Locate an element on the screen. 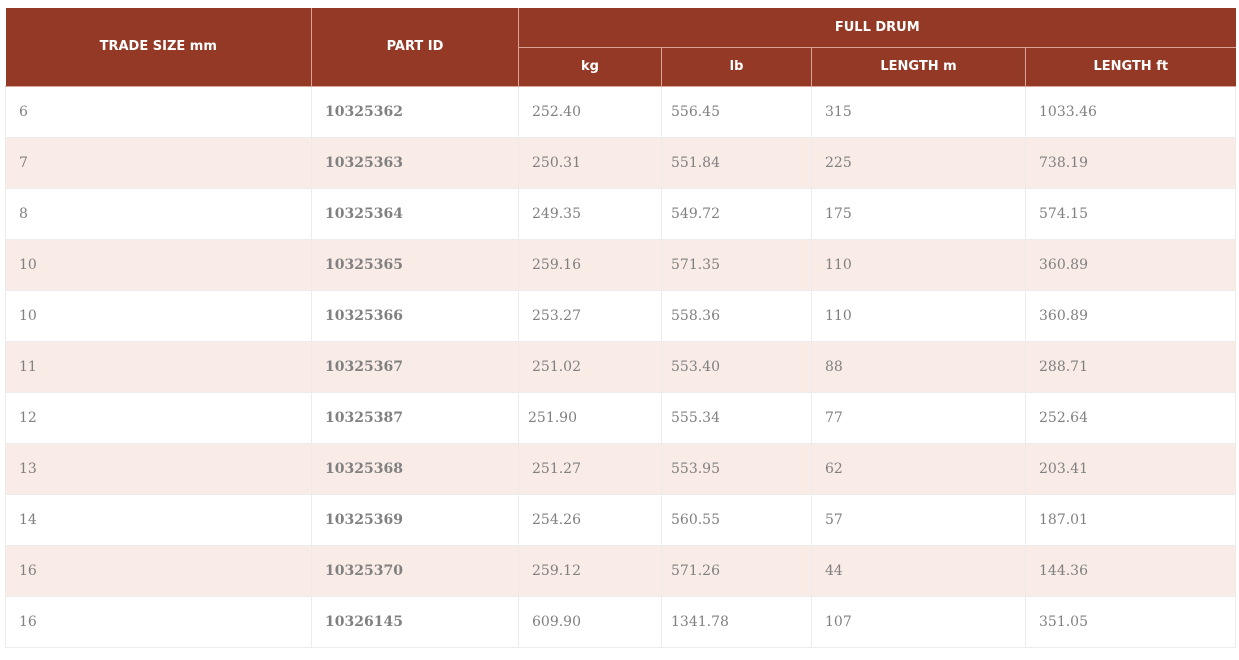 The height and width of the screenshot is (660, 1239). cell-lb: 551.84 is located at coordinates (736, 163).